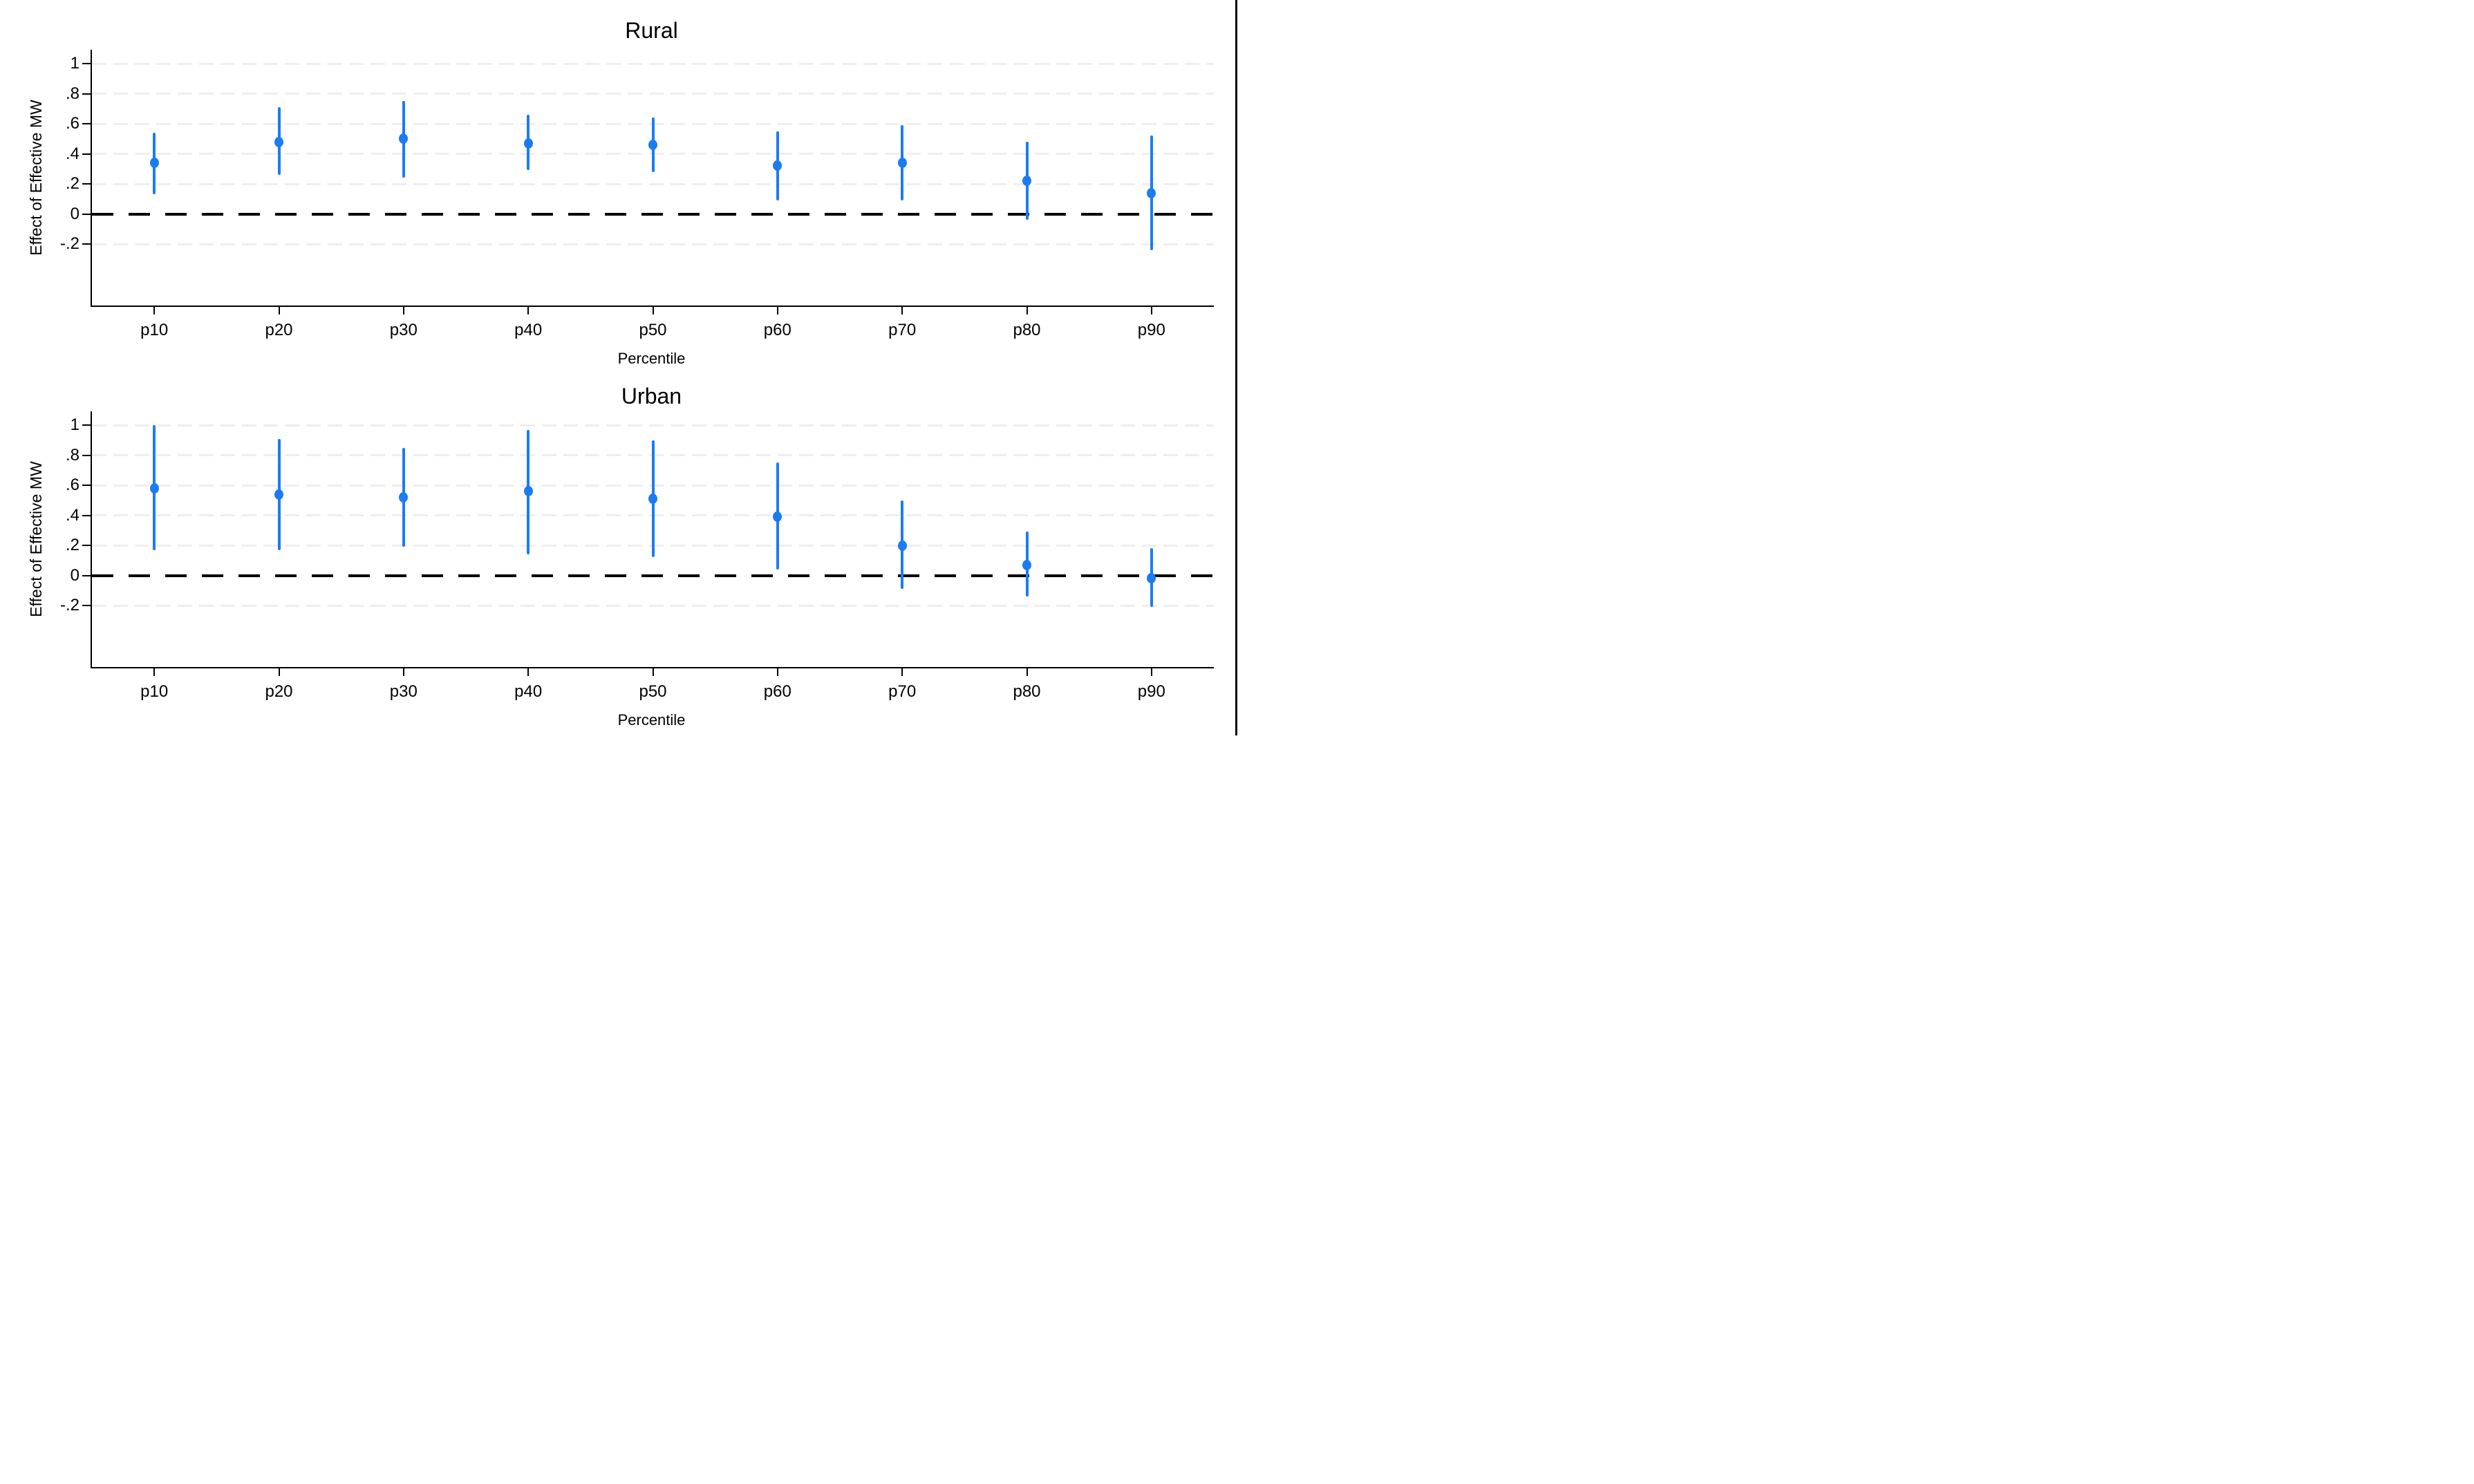  Describe the element at coordinates (651, 720) in the screenshot. I see `x-axis-title-urban: Percentile` at that location.